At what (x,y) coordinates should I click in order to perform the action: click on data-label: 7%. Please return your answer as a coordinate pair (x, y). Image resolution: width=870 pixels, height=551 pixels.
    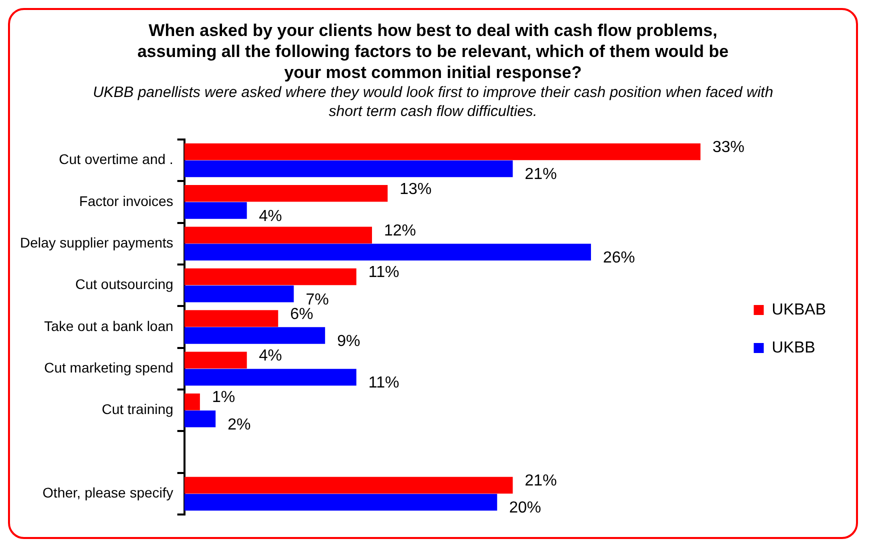
    Looking at the image, I should click on (317, 299).